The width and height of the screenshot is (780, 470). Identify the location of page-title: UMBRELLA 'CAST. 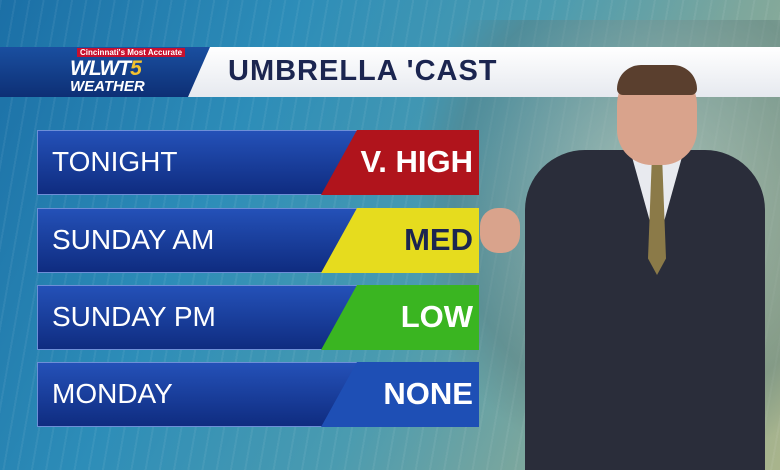
(363, 71).